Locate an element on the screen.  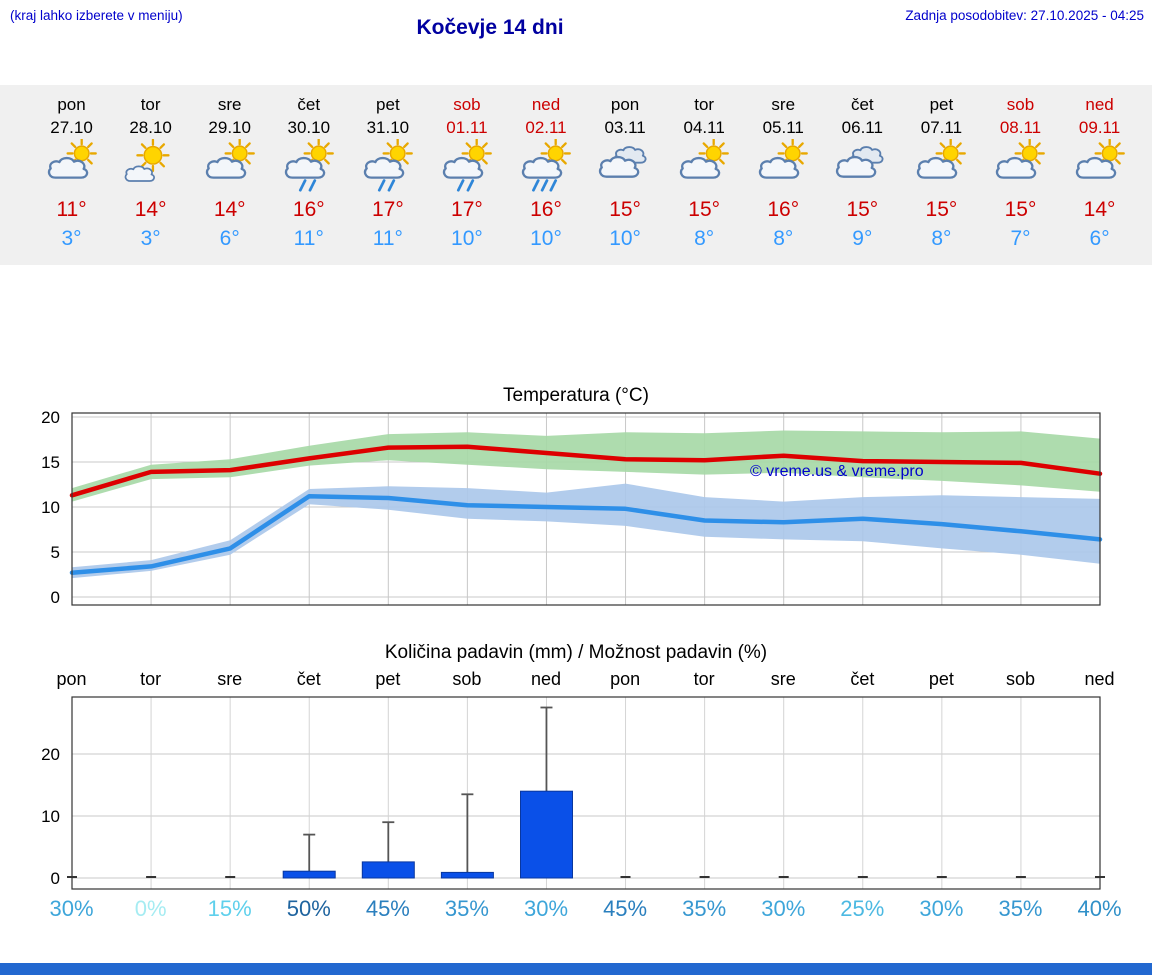
max-temperature-line is located at coordinates (586, 471).